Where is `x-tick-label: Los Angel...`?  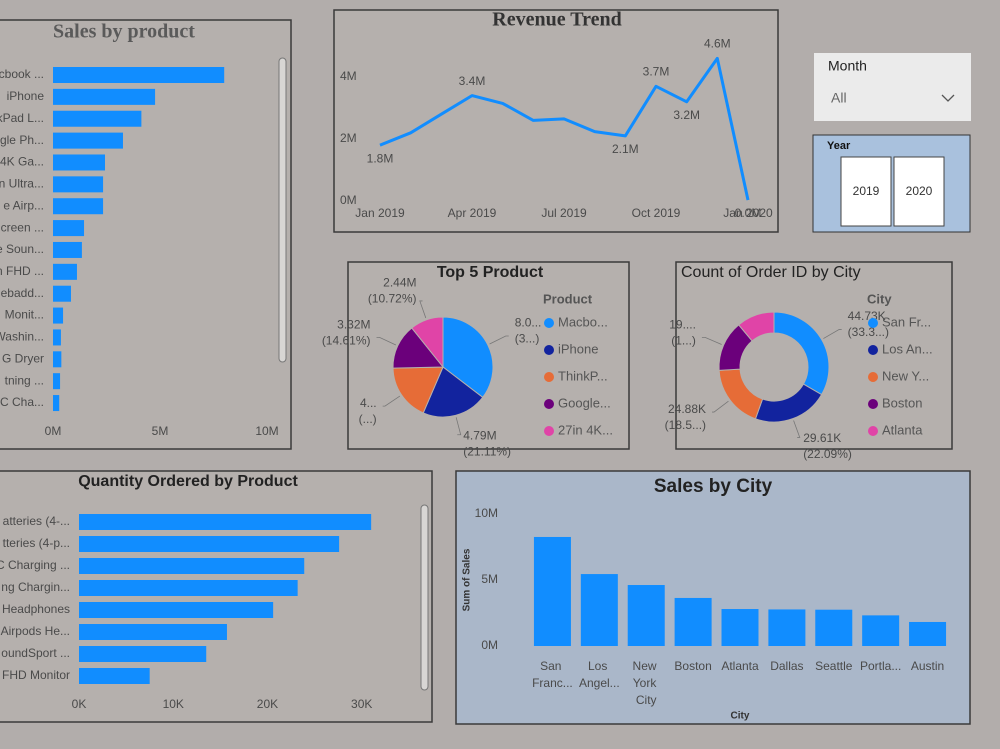 x-tick-label: Los Angel... is located at coordinates (599, 674).